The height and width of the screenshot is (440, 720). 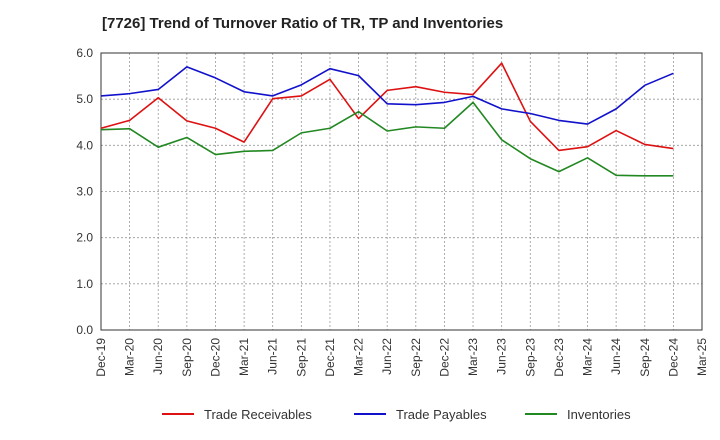 What do you see at coordinates (530, 357) in the screenshot?
I see `x-tick-label: Sep-23` at bounding box center [530, 357].